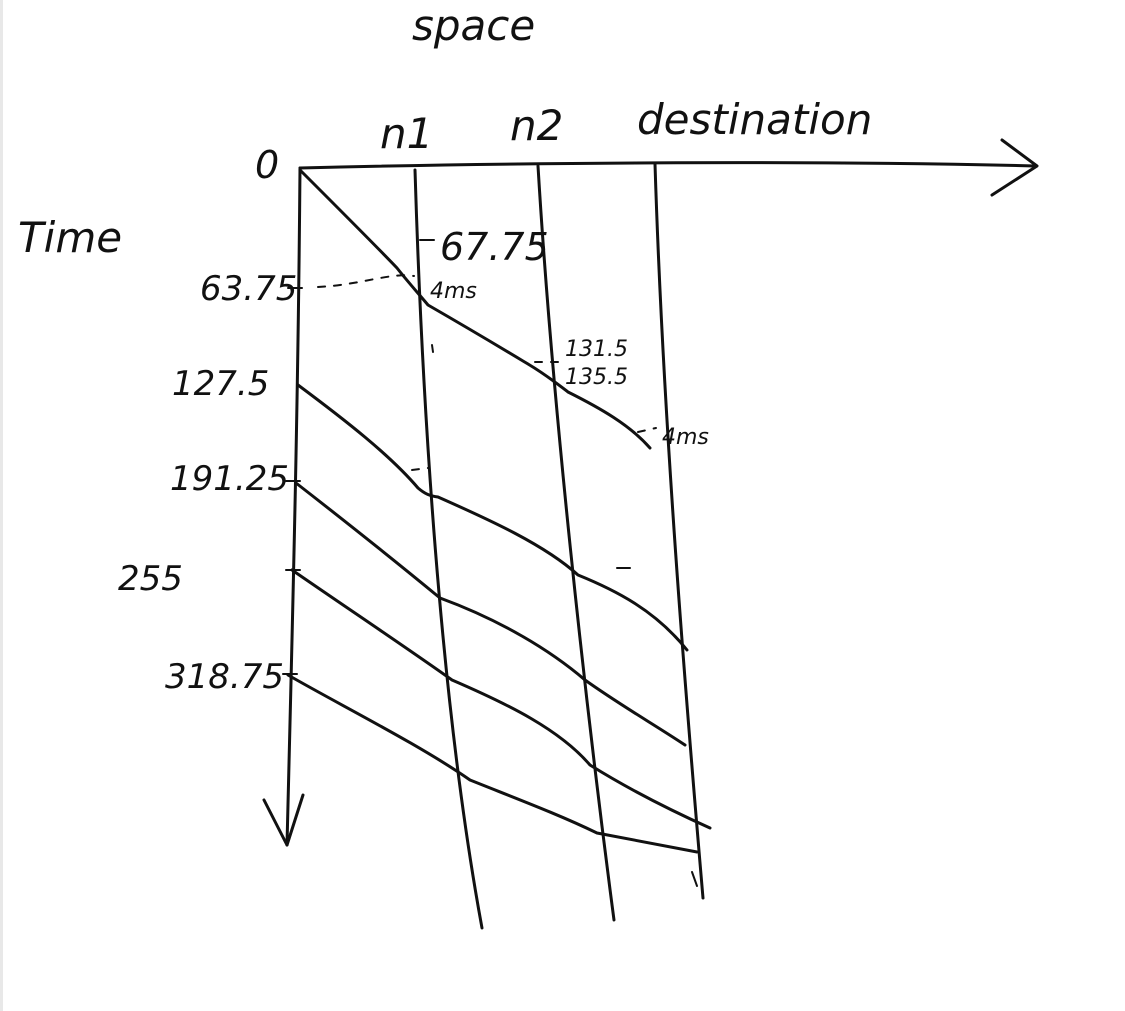 This screenshot has height=1011, width=1125. I want to click on annotation-destination-delay: 4ms, so click(685, 437).